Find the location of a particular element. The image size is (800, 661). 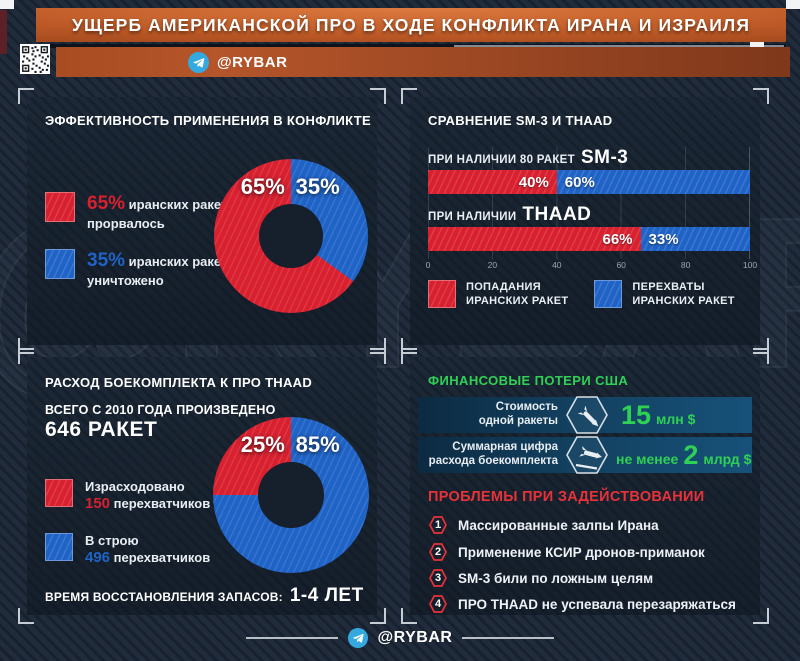

missile-launcher-icon is located at coordinates (587, 455).